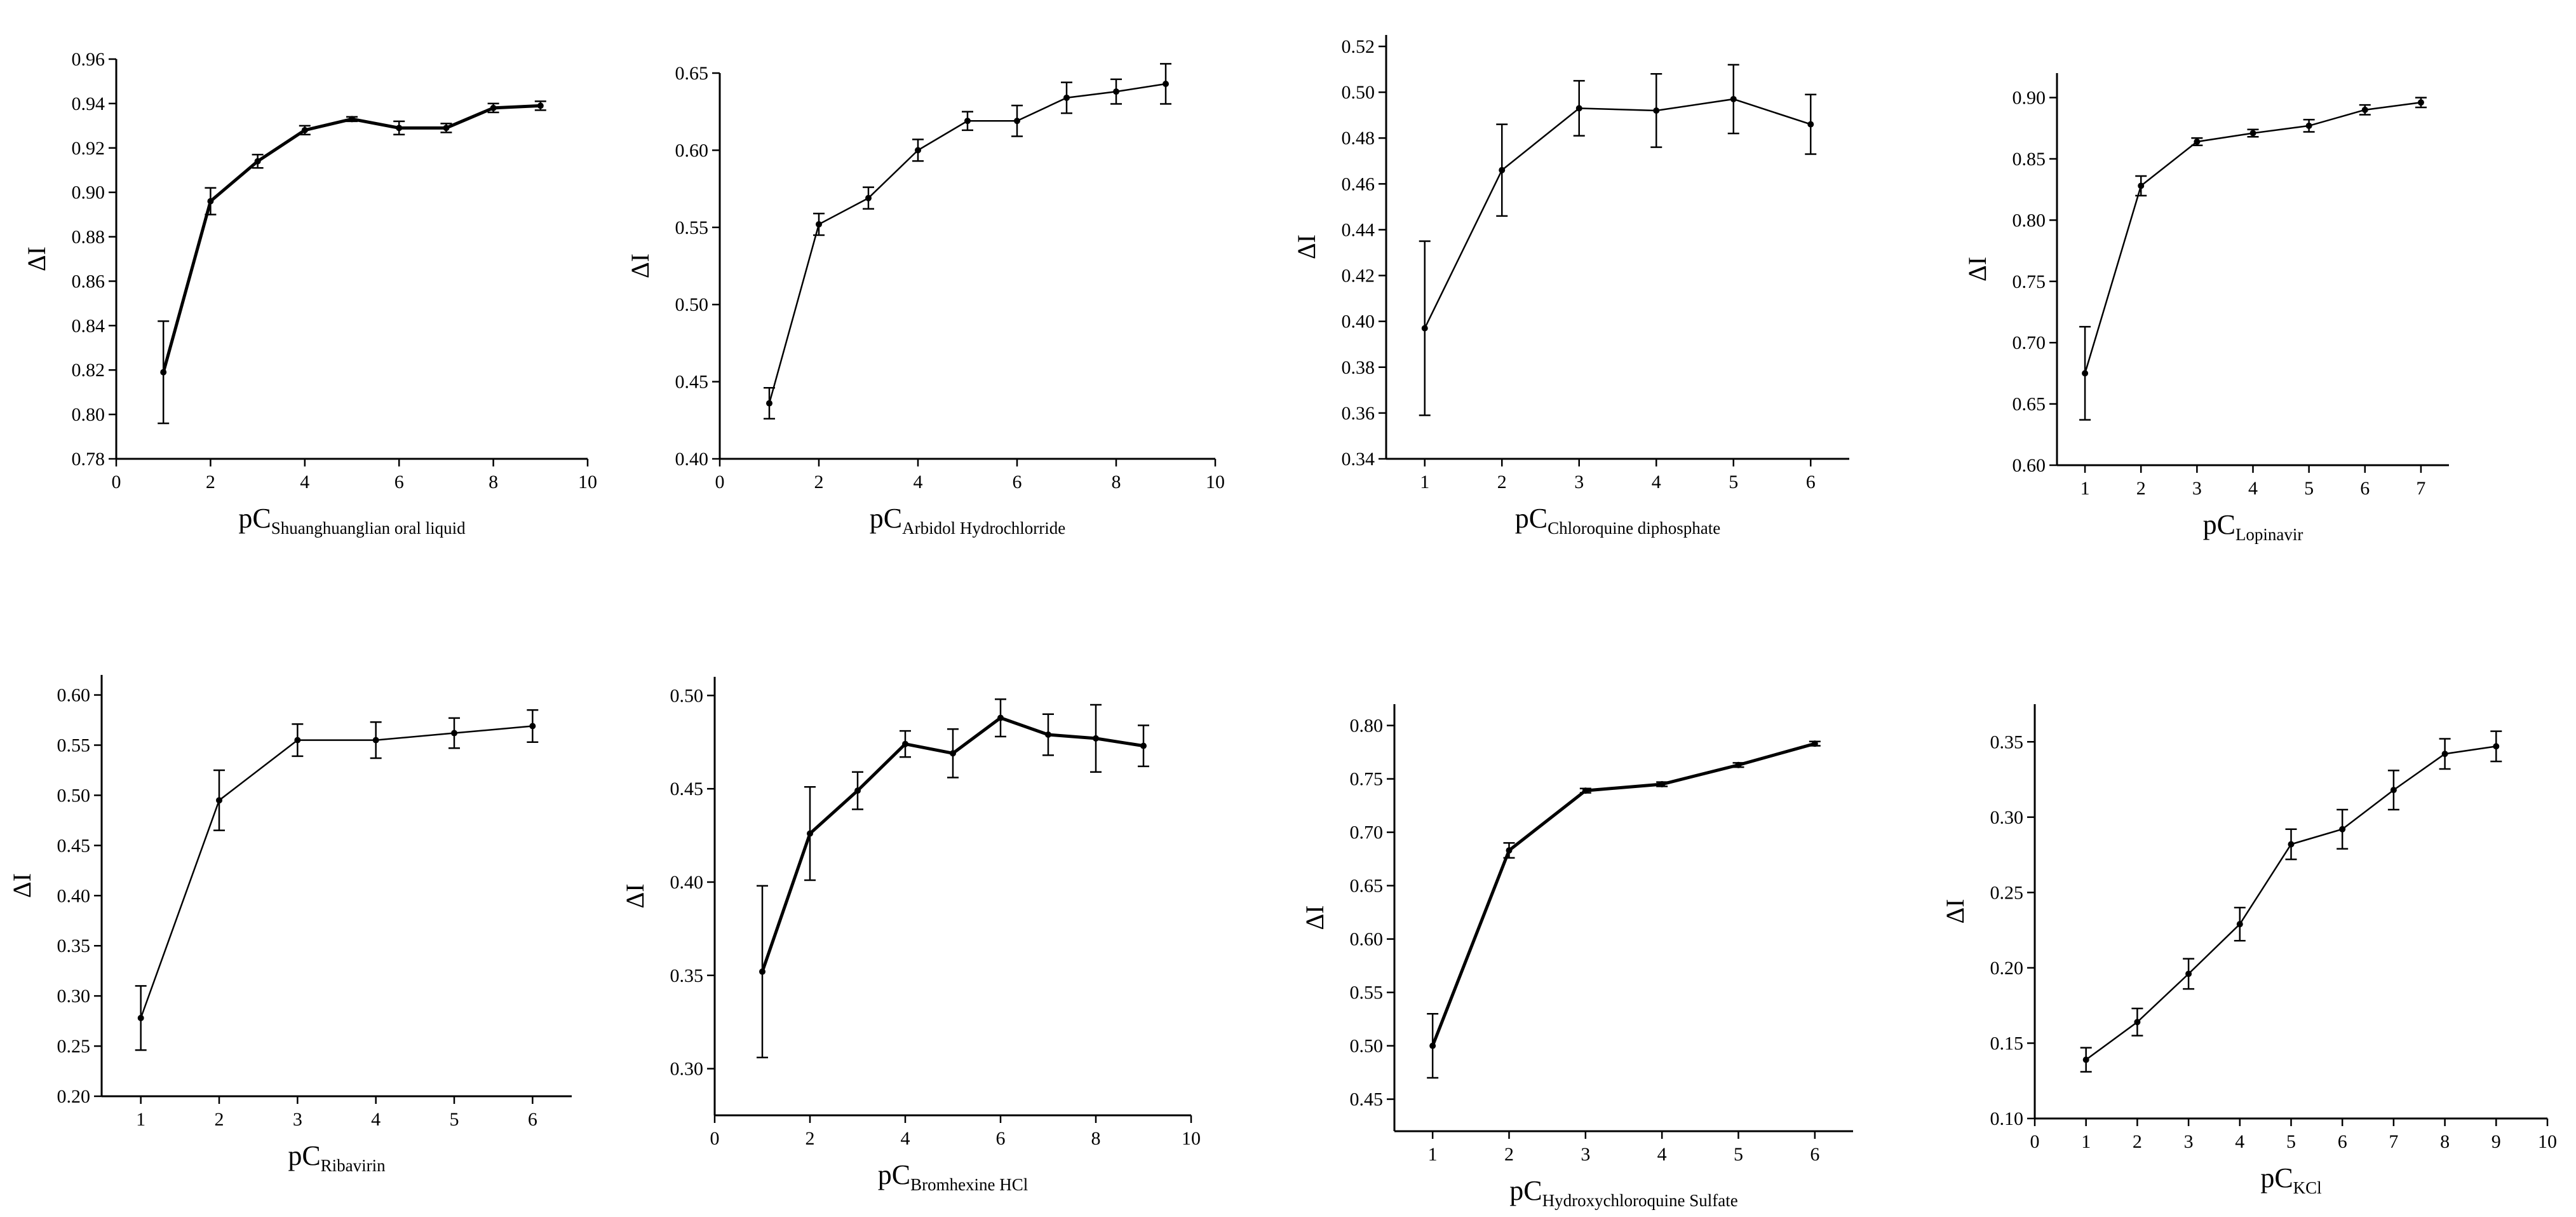 This screenshot has width=2576, height=1217. Describe the element at coordinates (74, 745) in the screenshot. I see `y-tick-label: 0.55` at that location.